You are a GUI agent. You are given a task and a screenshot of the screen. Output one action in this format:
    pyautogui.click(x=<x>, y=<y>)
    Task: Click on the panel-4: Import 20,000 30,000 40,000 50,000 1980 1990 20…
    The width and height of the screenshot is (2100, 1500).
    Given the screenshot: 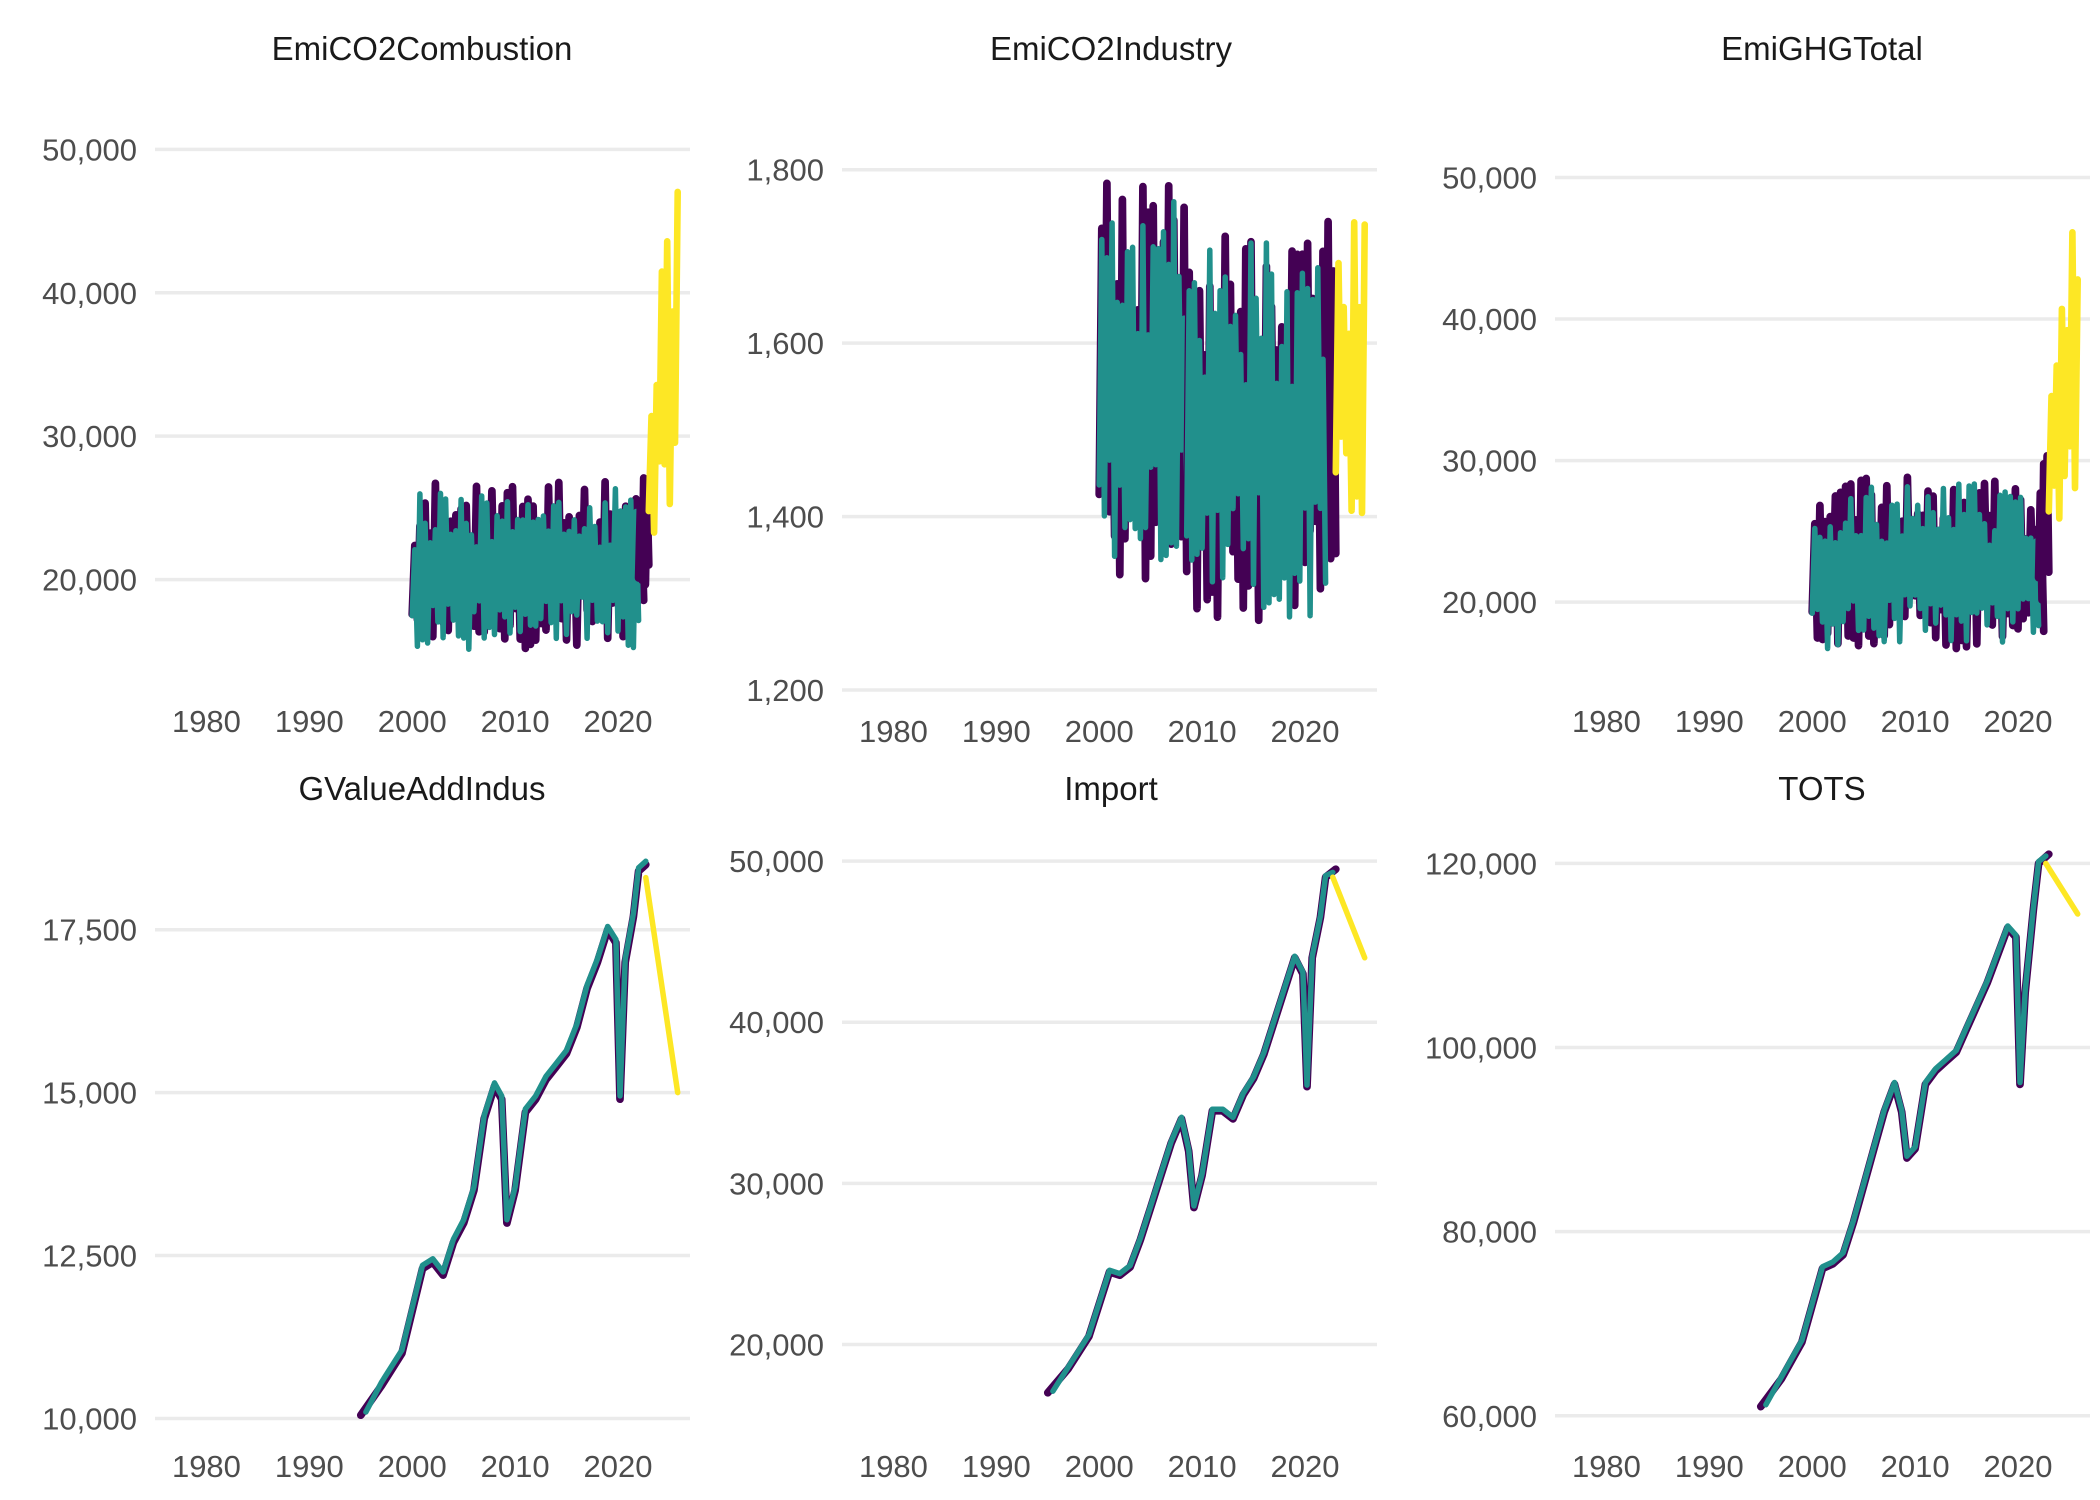 What is the action you would take?
    pyautogui.click(x=1053, y=1127)
    